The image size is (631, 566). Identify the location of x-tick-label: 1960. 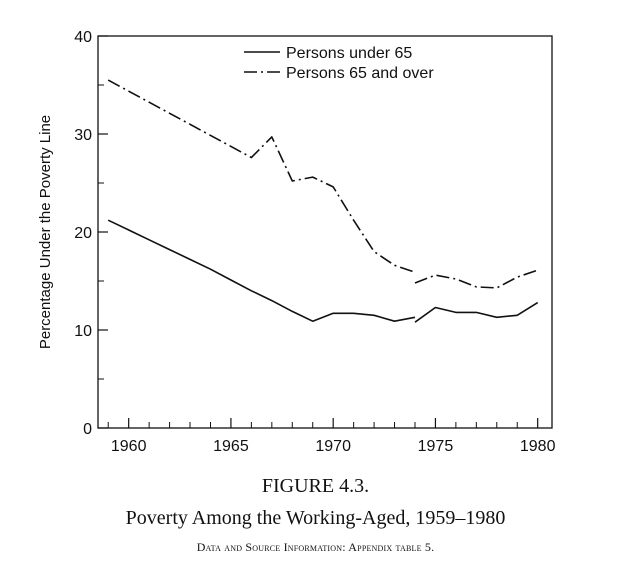
(129, 446).